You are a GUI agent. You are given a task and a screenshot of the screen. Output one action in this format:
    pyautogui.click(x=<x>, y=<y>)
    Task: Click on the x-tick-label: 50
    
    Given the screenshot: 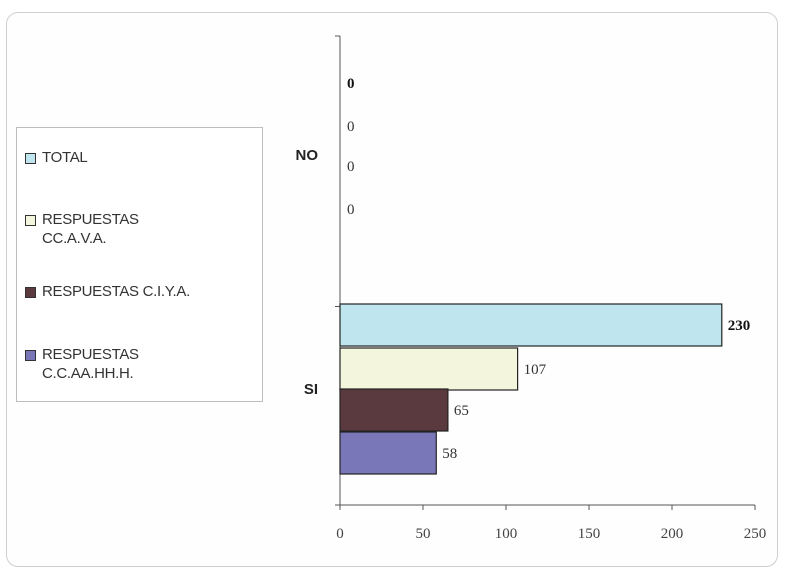 What is the action you would take?
    pyautogui.click(x=423, y=534)
    